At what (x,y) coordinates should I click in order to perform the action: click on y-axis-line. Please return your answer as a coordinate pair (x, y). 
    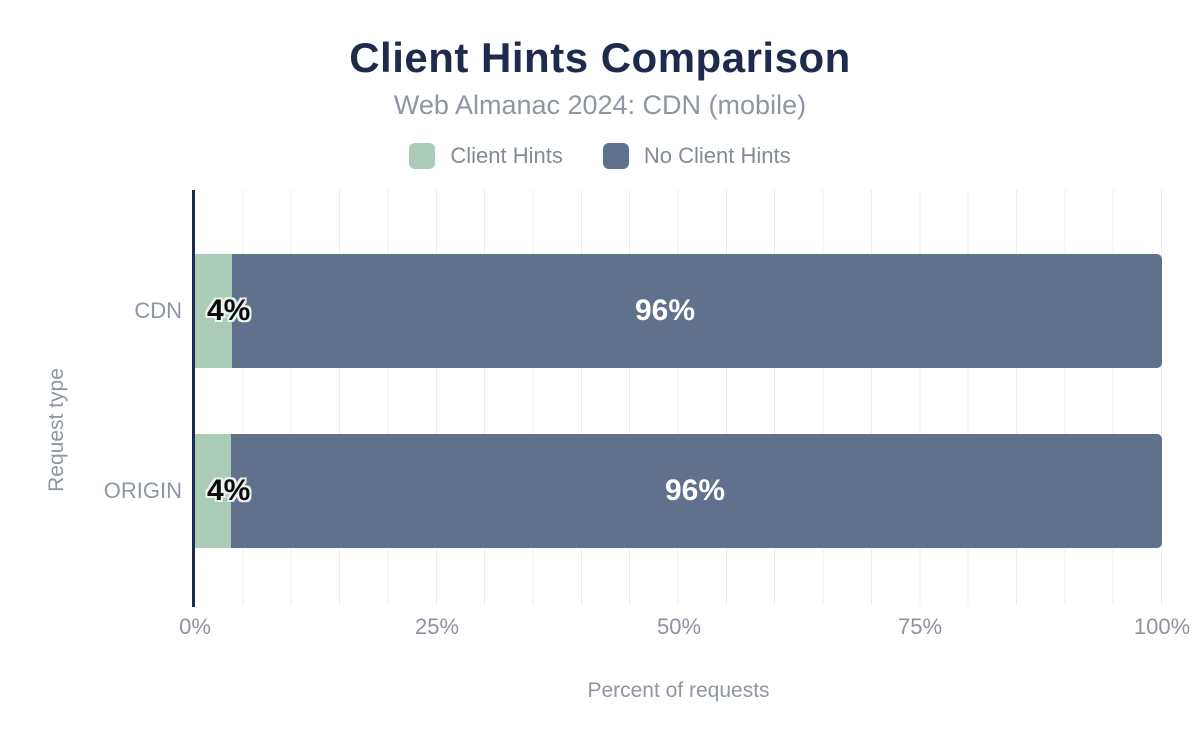
    Looking at the image, I should click on (193, 398).